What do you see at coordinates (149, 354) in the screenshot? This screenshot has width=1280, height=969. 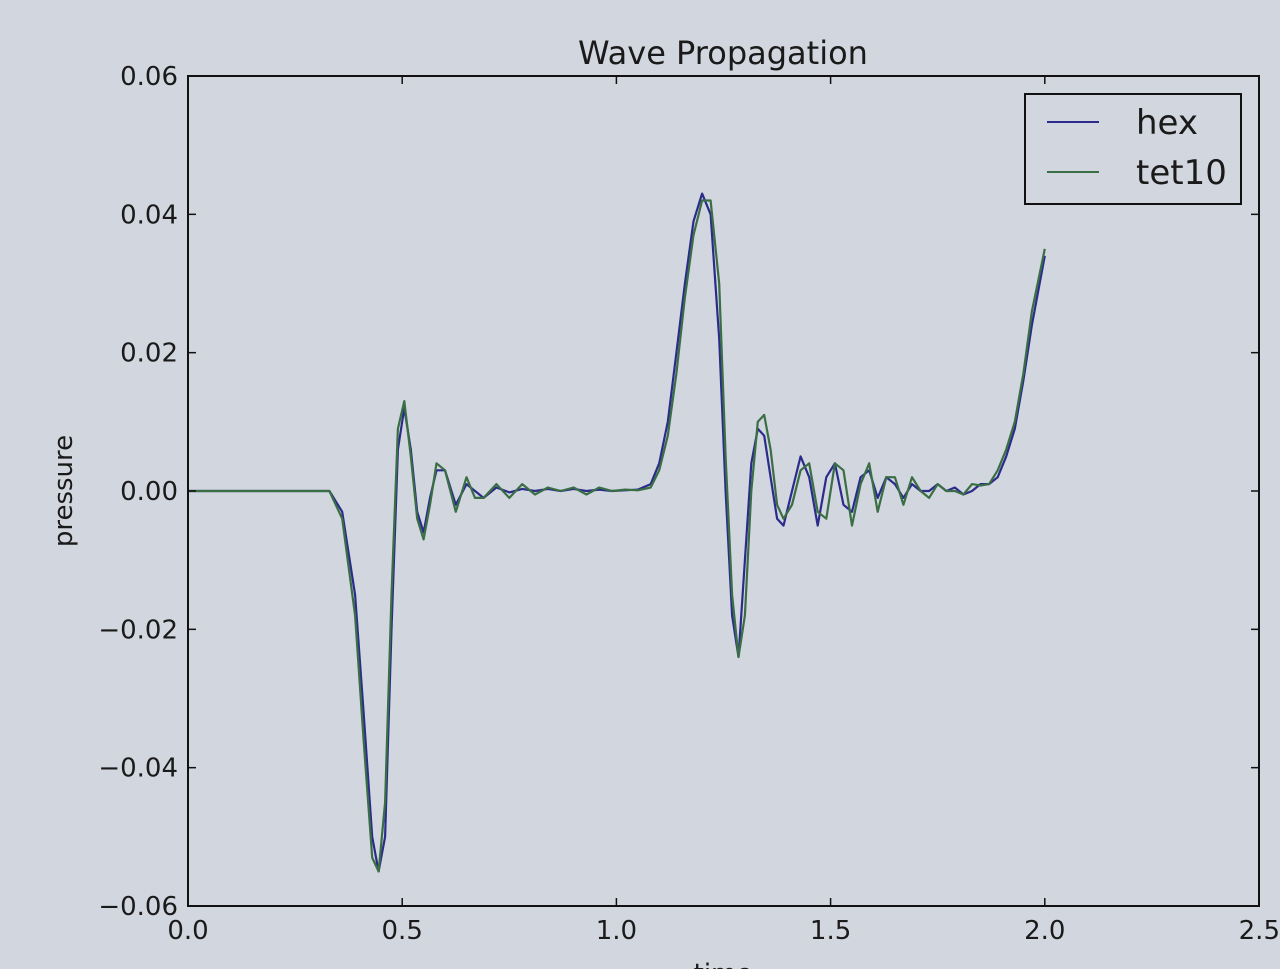 I see `y-tick-label: 0.02` at bounding box center [149, 354].